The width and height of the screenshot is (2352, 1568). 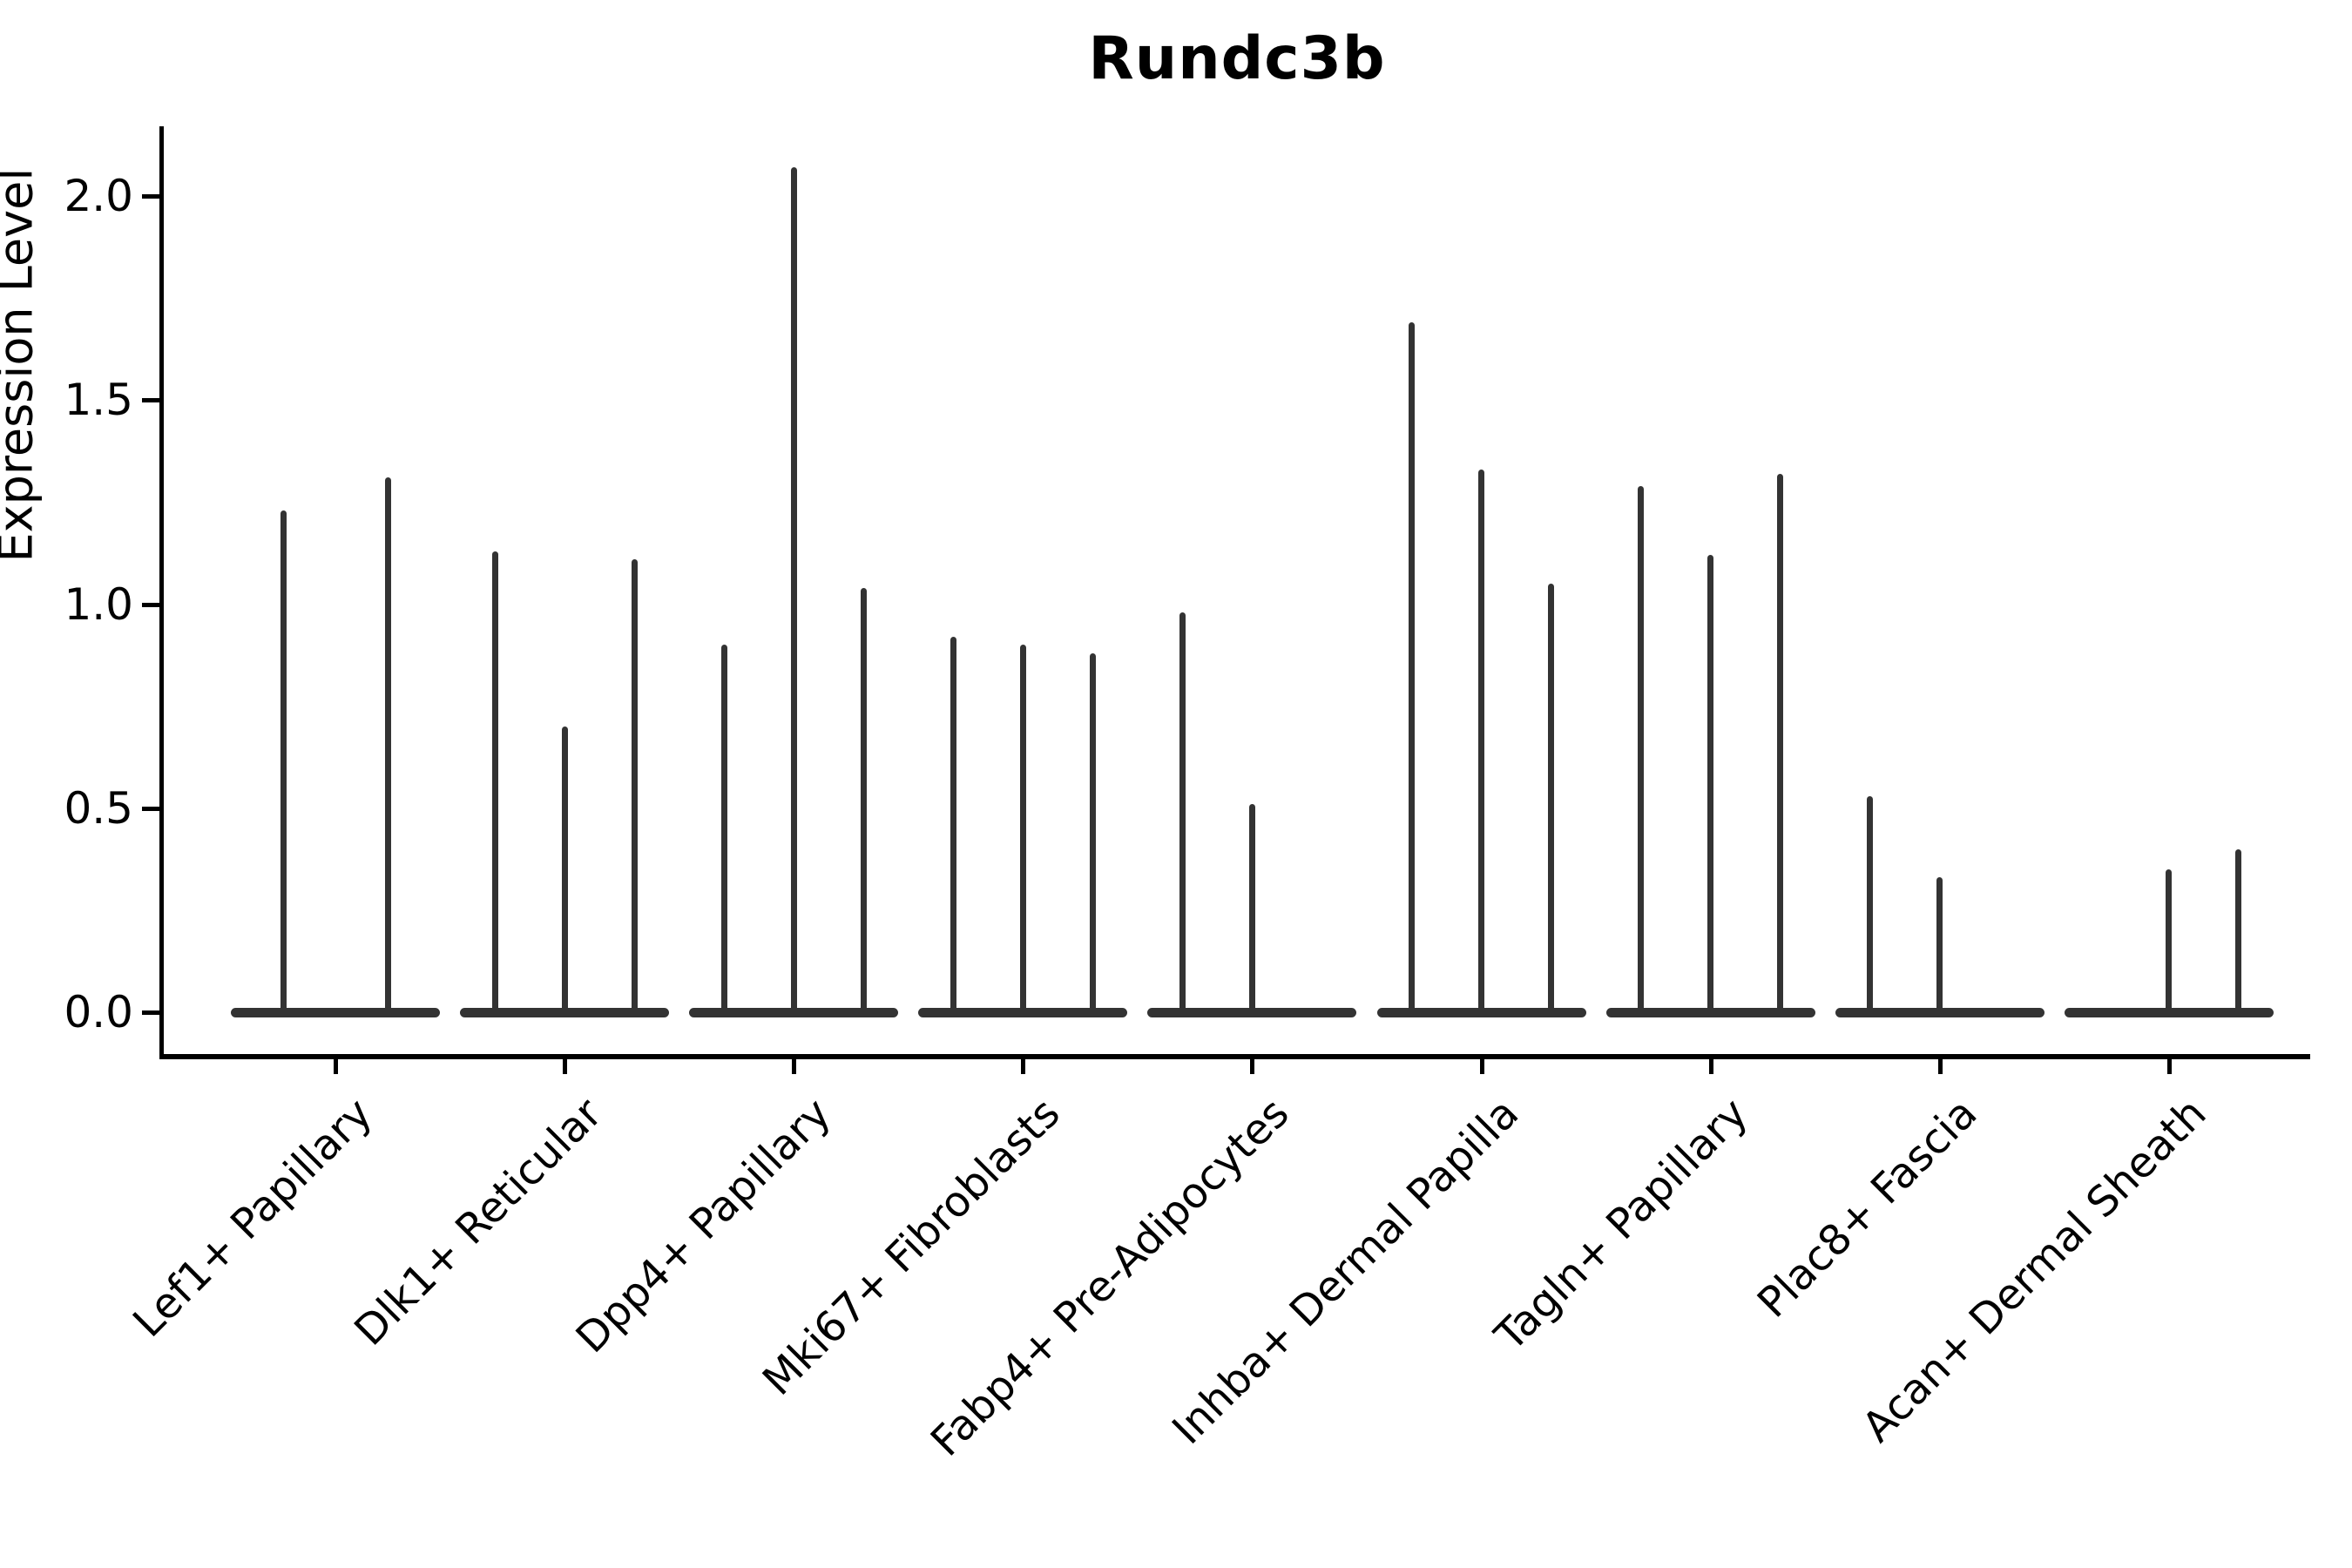 I want to click on x-tick-label: Dlk1+ Reticular, so click(x=479, y=1222).